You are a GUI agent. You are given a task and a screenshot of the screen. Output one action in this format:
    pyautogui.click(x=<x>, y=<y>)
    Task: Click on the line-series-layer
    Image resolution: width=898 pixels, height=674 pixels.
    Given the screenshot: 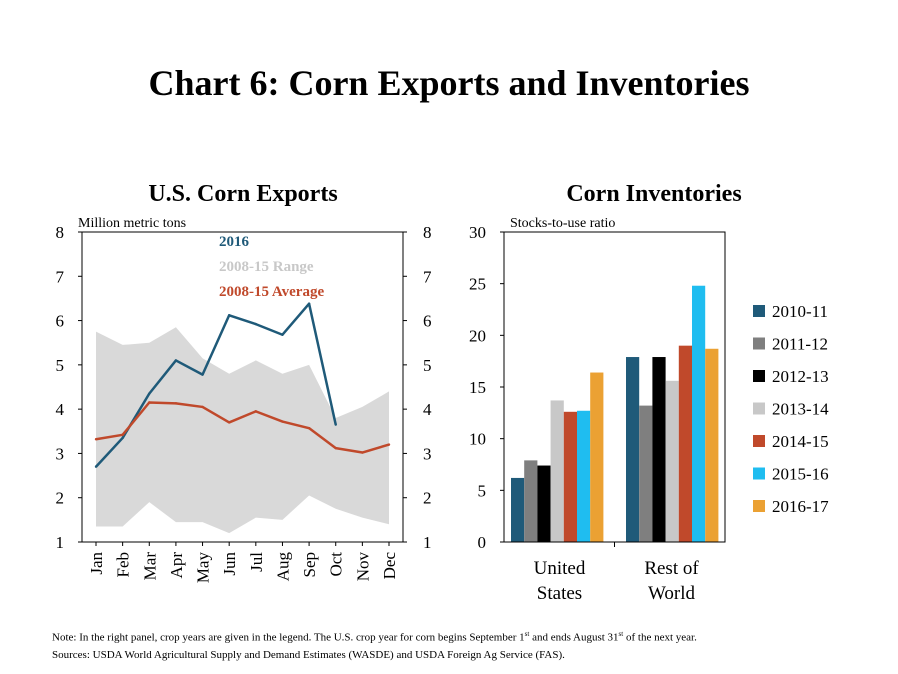 What is the action you would take?
    pyautogui.click(x=242, y=385)
    